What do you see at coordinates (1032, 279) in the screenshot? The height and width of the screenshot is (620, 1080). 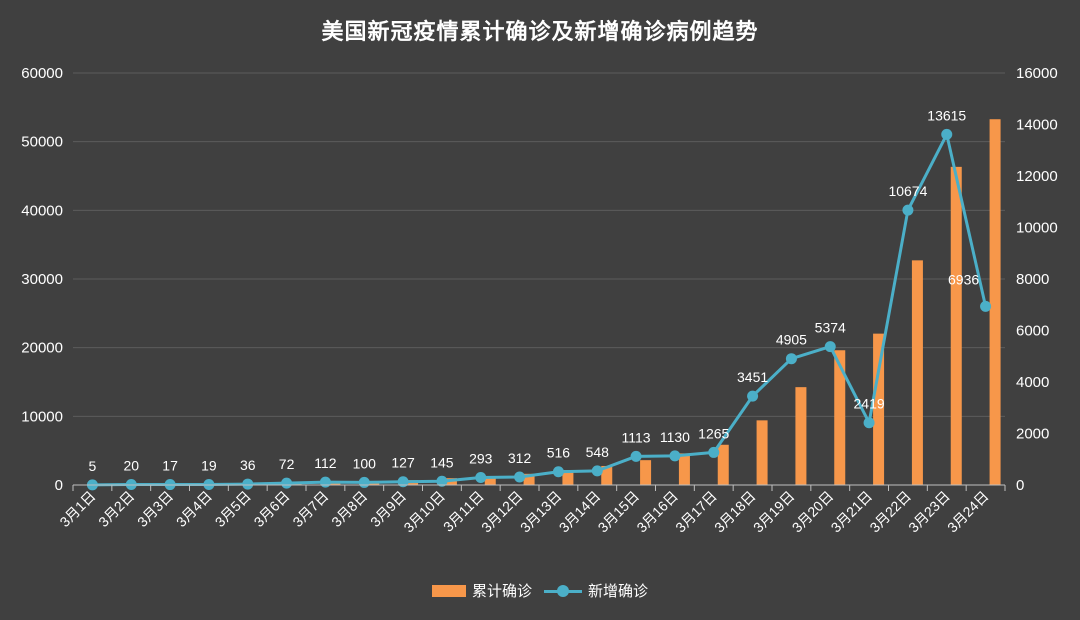 I see `y-right-tick-label: 8000` at bounding box center [1032, 279].